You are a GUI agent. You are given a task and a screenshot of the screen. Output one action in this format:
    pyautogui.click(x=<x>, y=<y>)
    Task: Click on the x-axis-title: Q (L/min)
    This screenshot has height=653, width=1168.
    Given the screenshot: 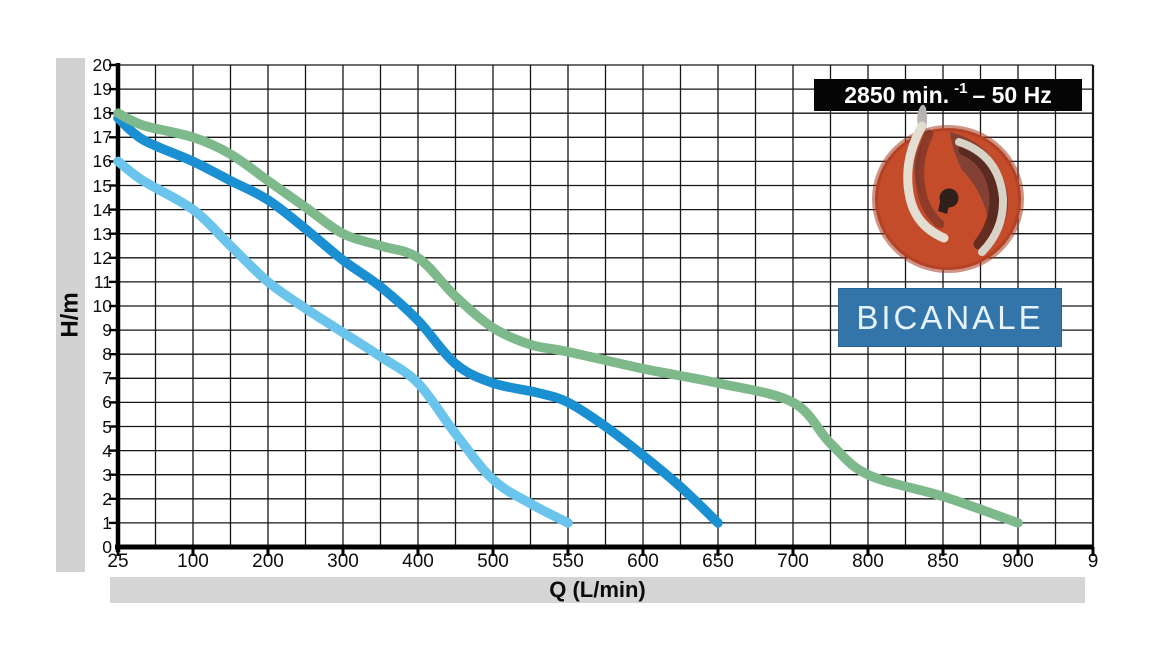 What is the action you would take?
    pyautogui.click(x=597, y=589)
    